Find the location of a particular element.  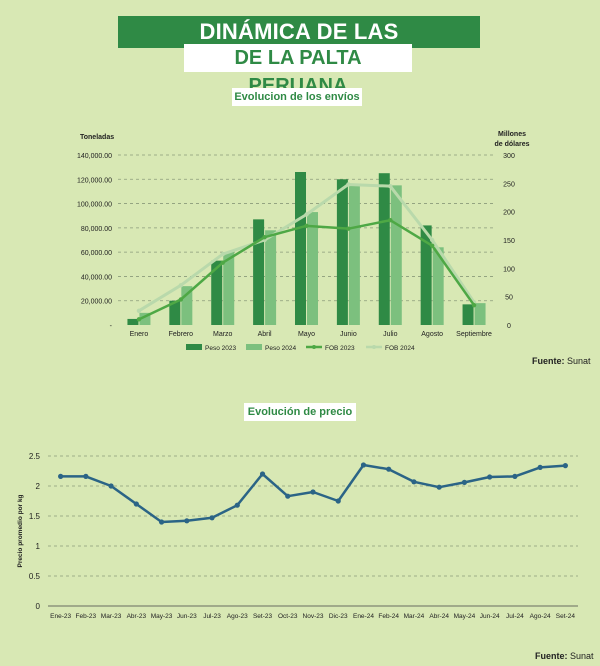

chart2-xtick-label: Abr-23 is located at coordinates (137, 616).